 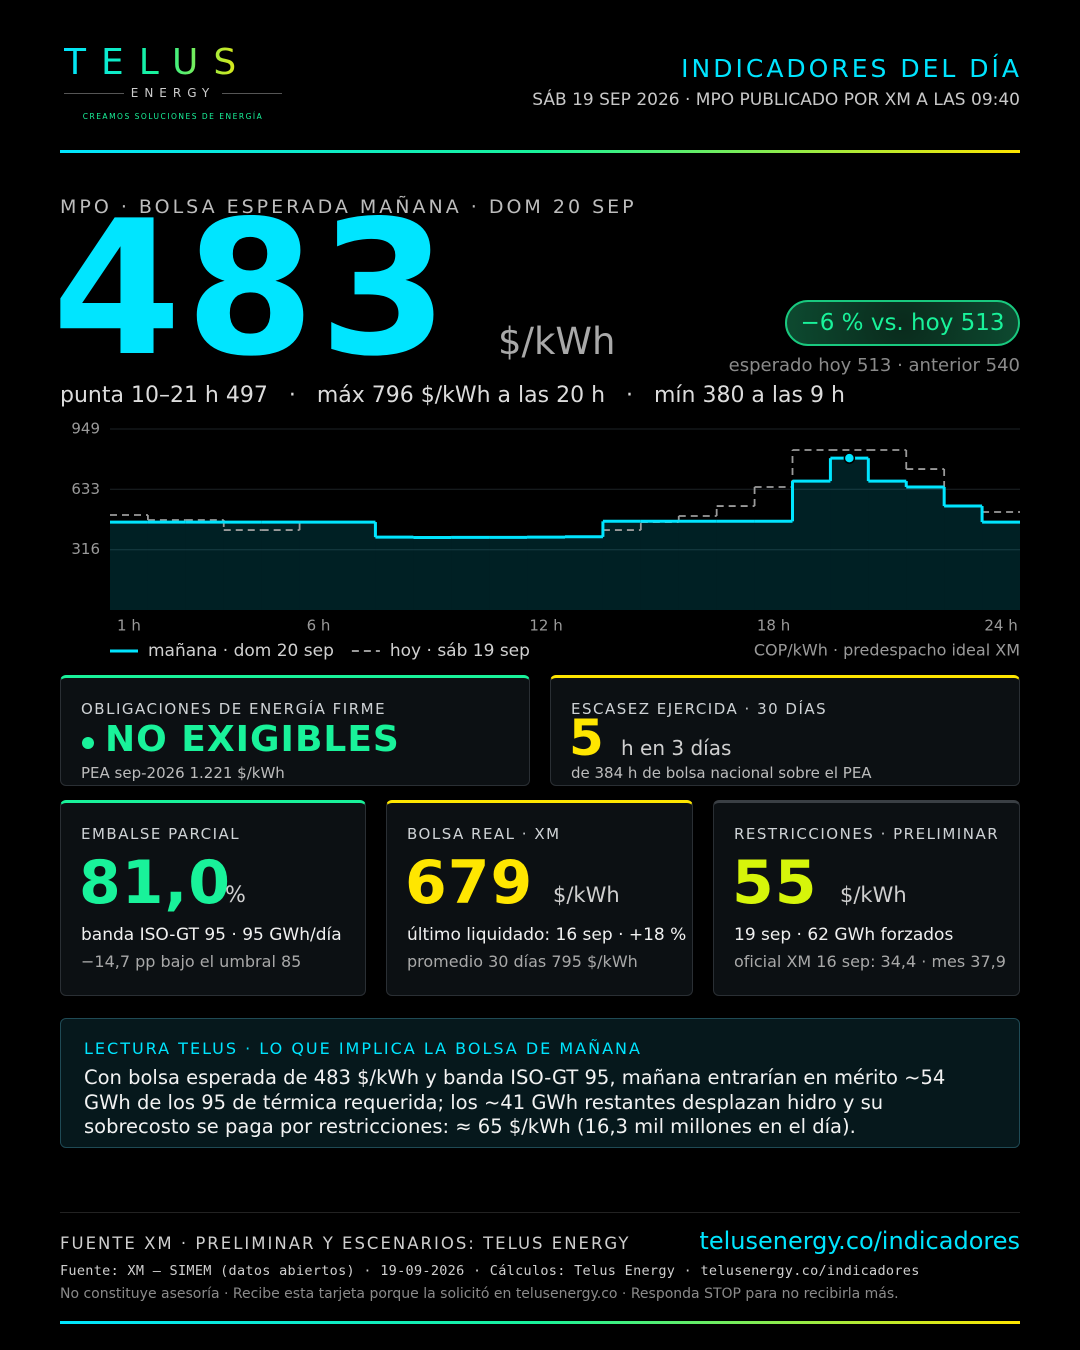 I want to click on card-label: RESTRICCIONES · PRELIMINAR, so click(x=867, y=834).